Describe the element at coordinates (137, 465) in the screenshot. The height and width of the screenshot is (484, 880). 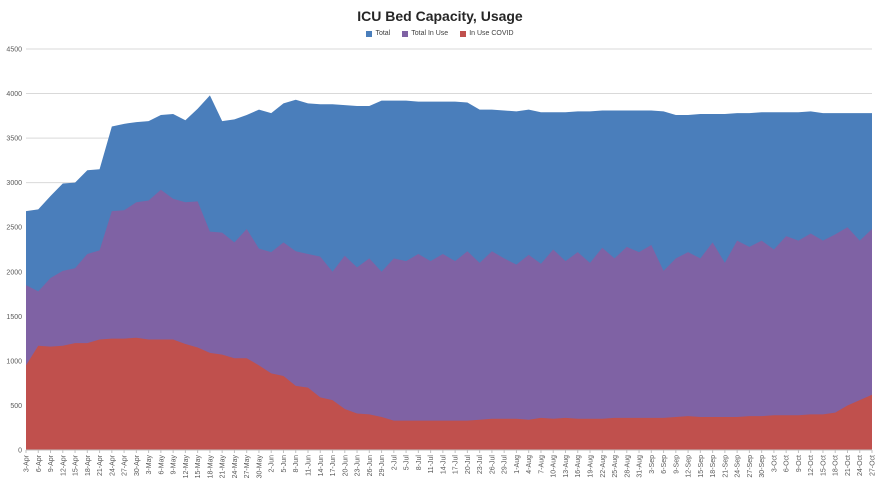
I see `x-tick-label: 30-Apr` at that location.